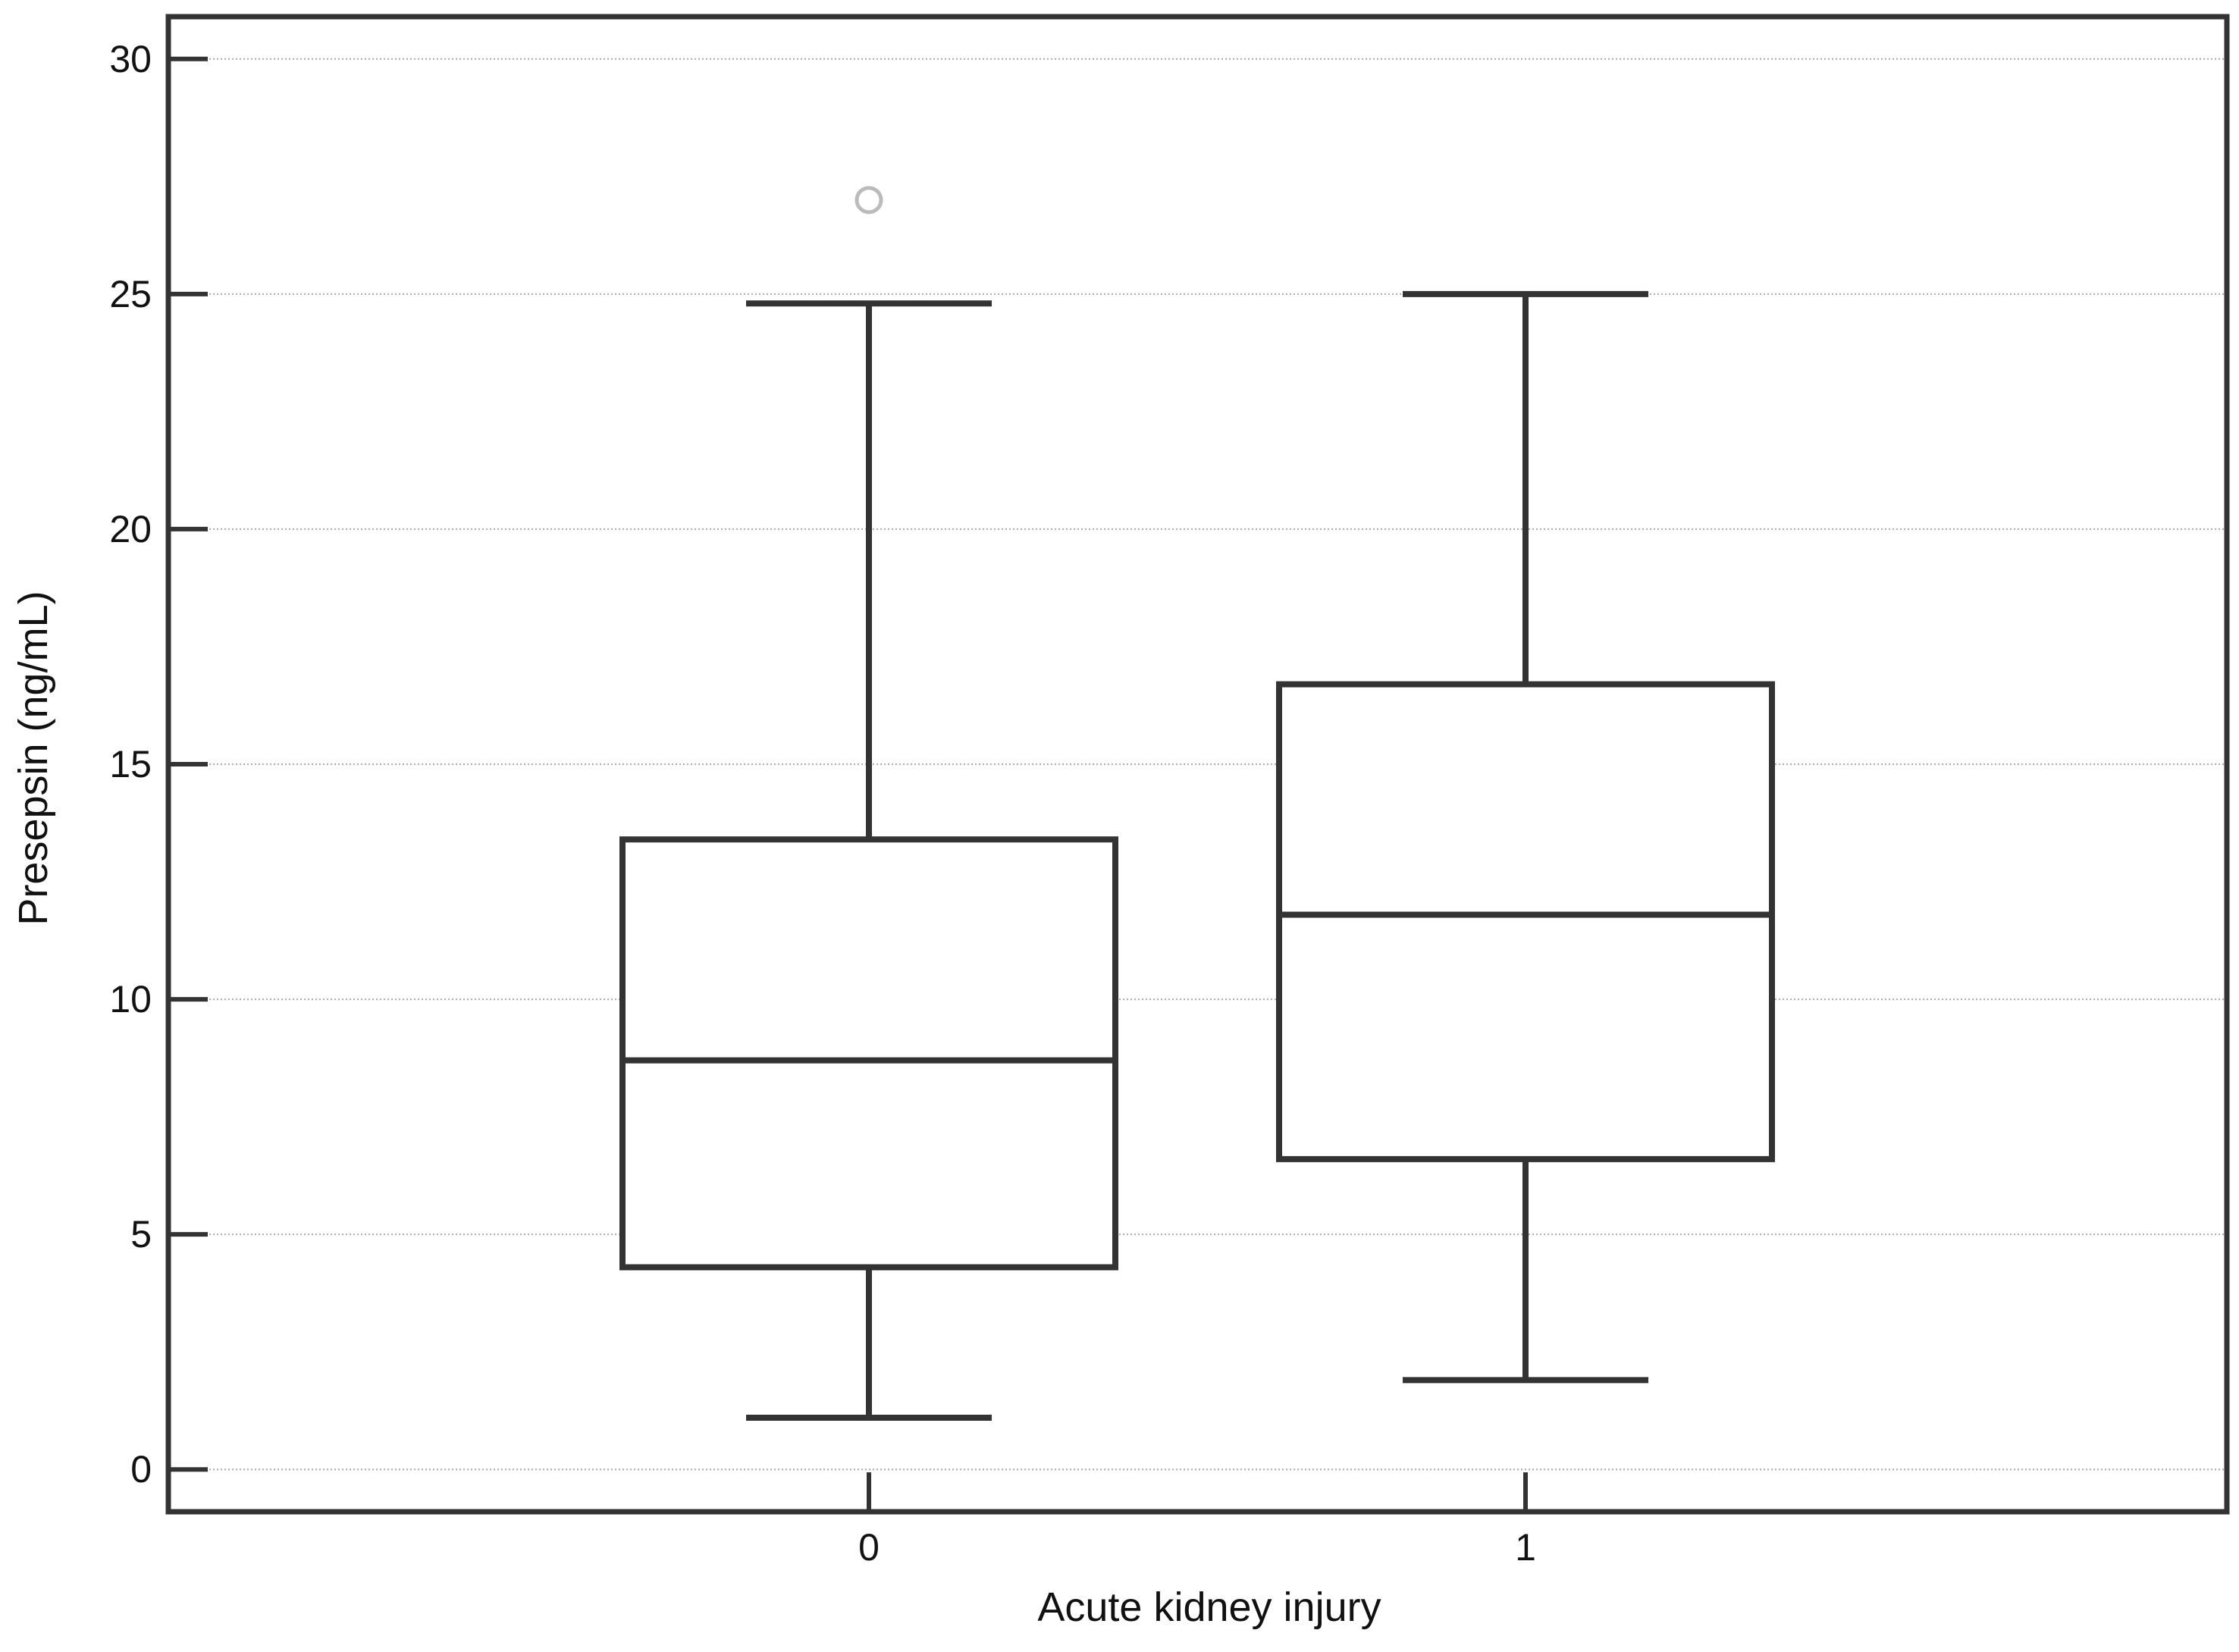 The image size is (2239, 1652). Describe the element at coordinates (869, 200) in the screenshot. I see `outlier-point` at that location.